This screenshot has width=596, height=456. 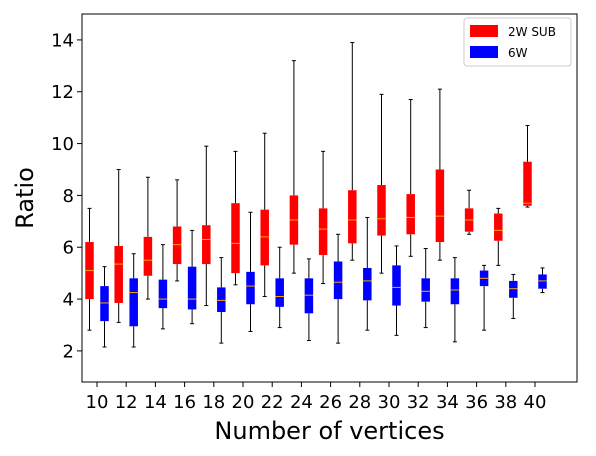 I want to click on x-tick-label: 10, so click(x=97, y=402).